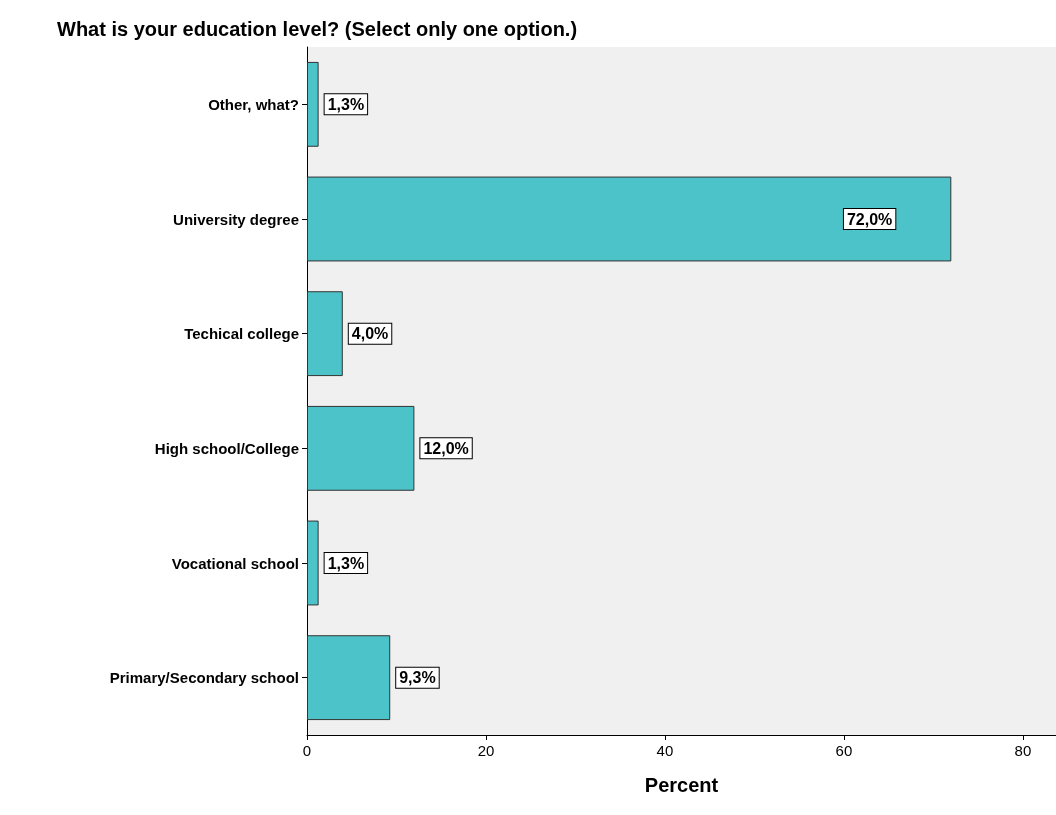 The width and height of the screenshot is (1056, 815). I want to click on y-tick-label: Techical college, so click(241, 334).